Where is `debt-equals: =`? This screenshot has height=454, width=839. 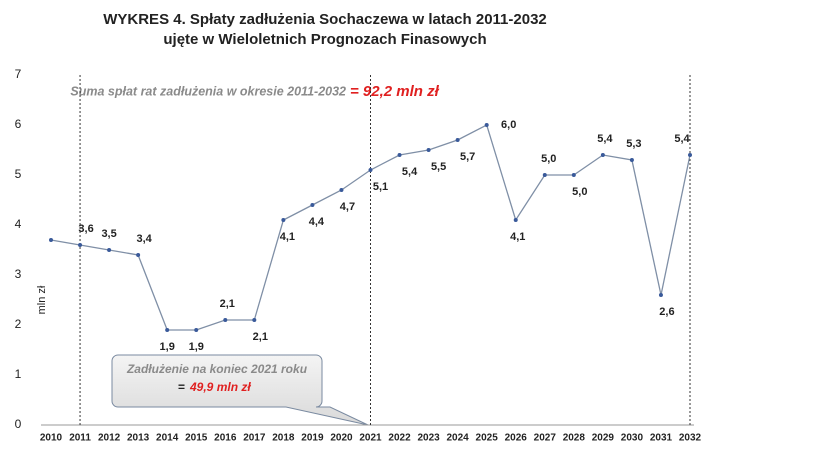 debt-equals: = is located at coordinates (181, 387).